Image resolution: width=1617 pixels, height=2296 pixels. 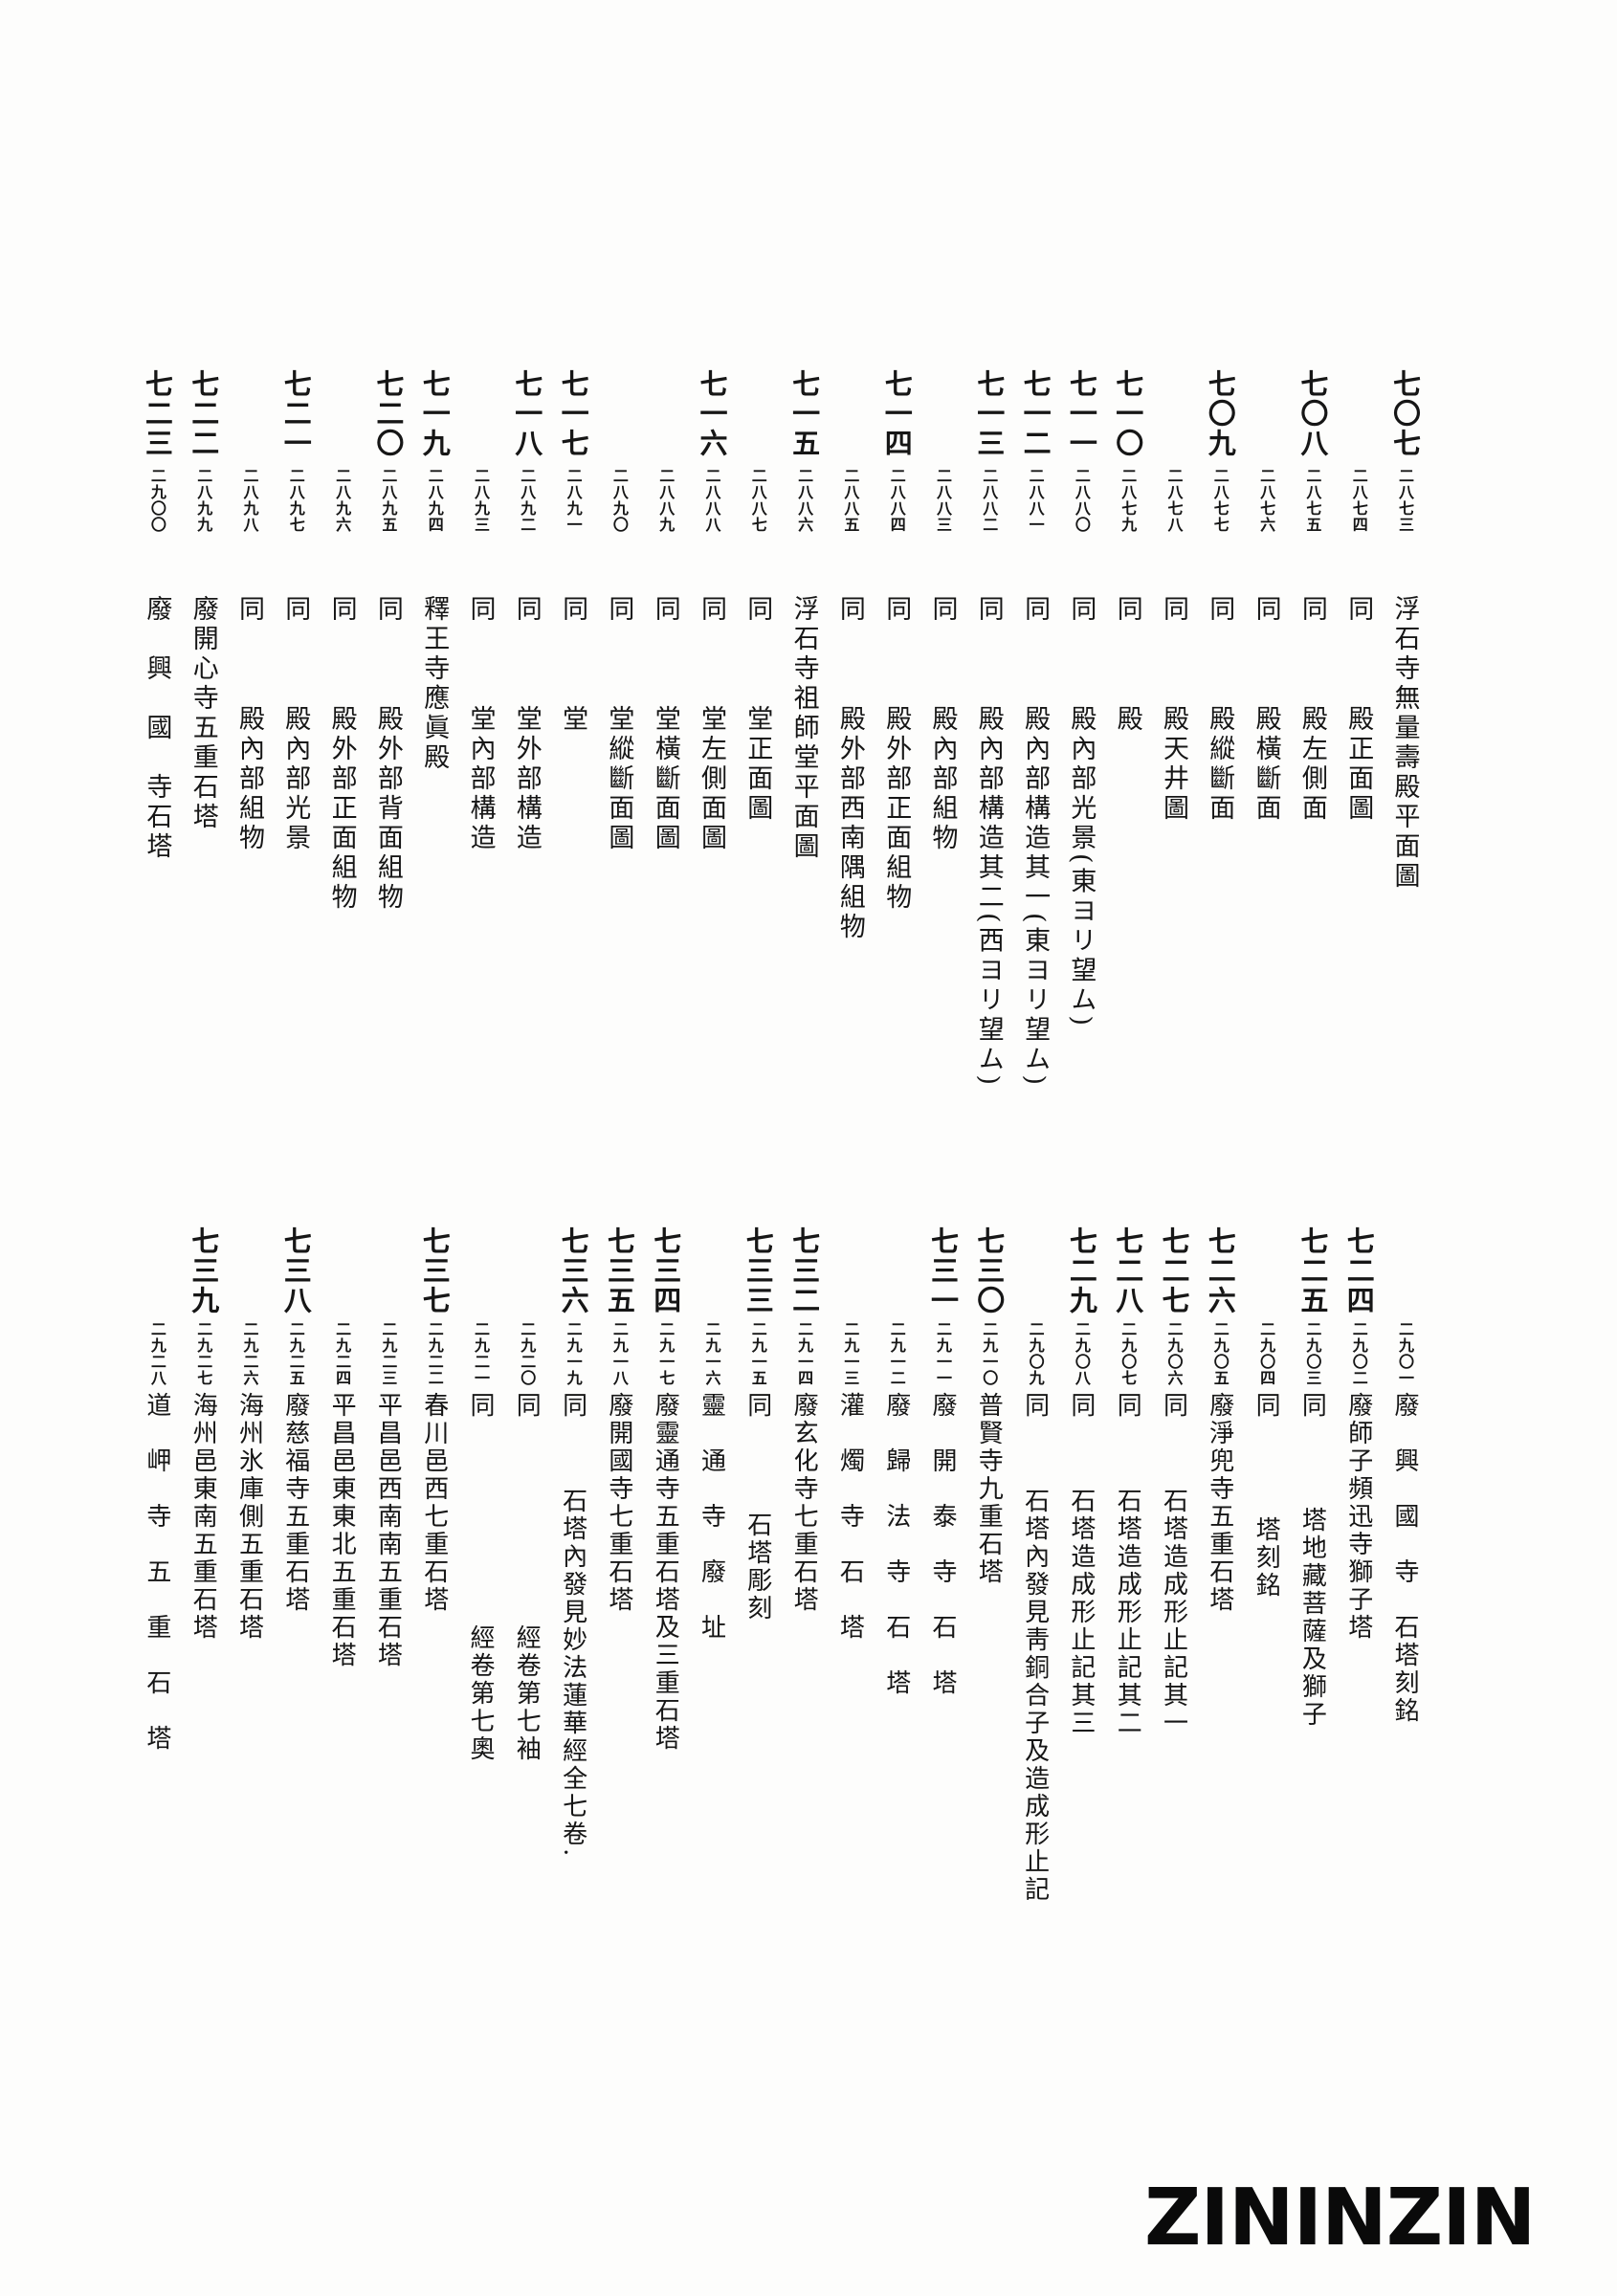 What do you see at coordinates (157, 728) in the screenshot?
I see `entry-title: 廢 興 國 寺石塔` at bounding box center [157, 728].